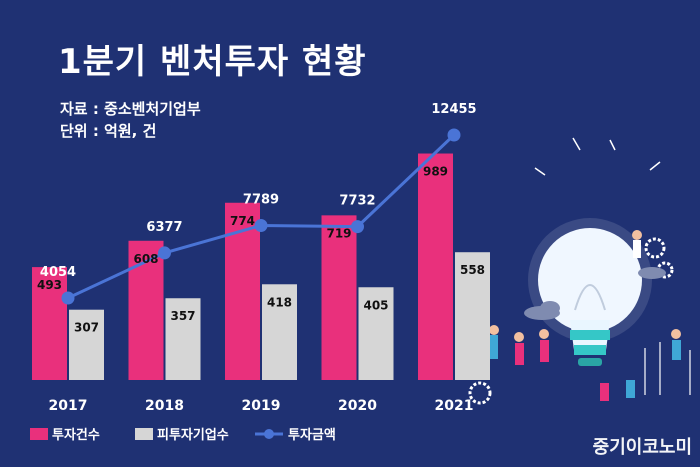  What do you see at coordinates (76, 435) in the screenshot?
I see `legend-label: 투자건수` at bounding box center [76, 435].